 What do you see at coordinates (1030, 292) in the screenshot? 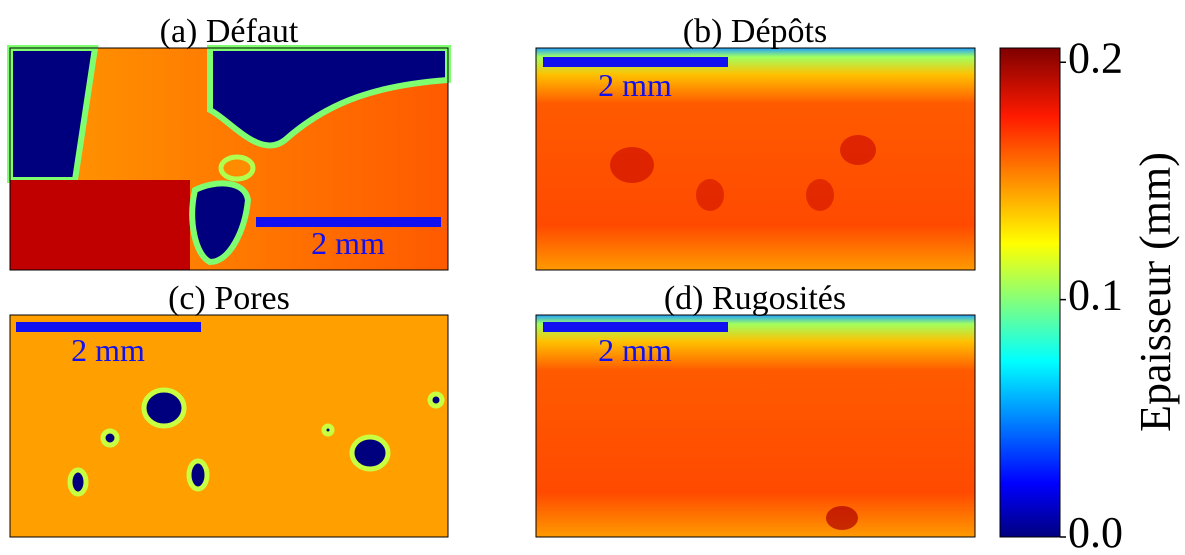
I see `colorbar` at bounding box center [1030, 292].